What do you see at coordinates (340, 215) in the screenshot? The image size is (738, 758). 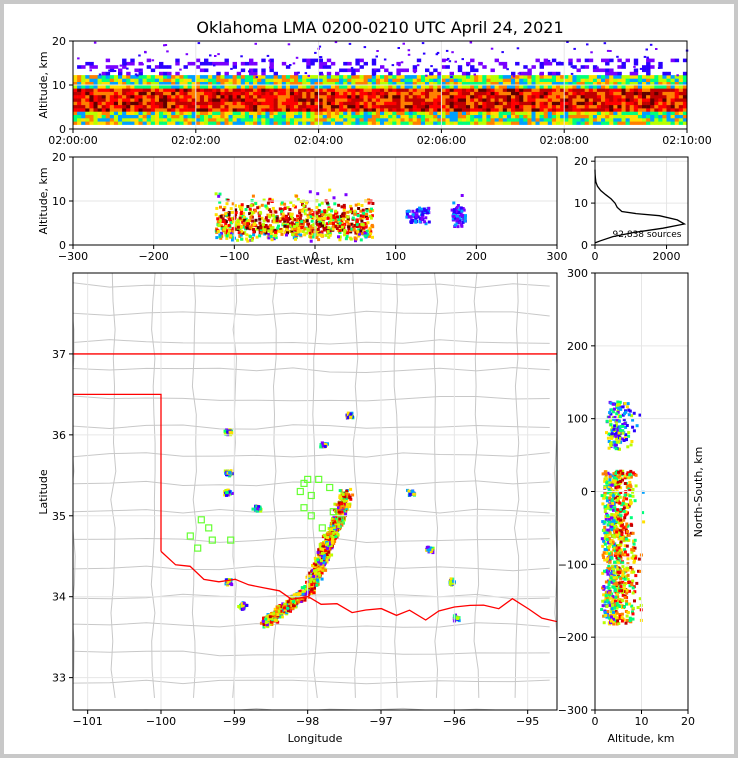 I see `eastwest-altitude-density` at bounding box center [340, 215].